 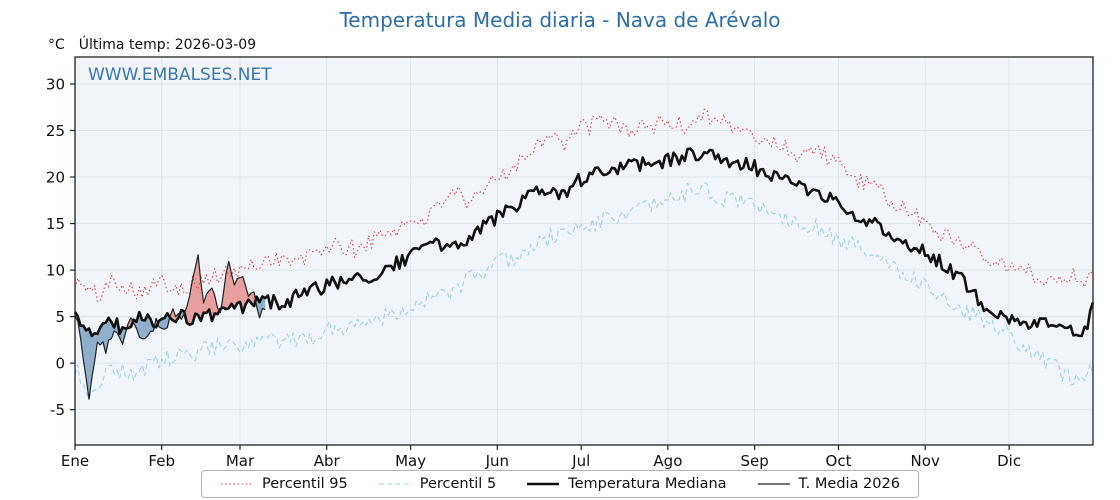 What do you see at coordinates (839, 461) in the screenshot?
I see `x-tick-label: Oct` at bounding box center [839, 461].